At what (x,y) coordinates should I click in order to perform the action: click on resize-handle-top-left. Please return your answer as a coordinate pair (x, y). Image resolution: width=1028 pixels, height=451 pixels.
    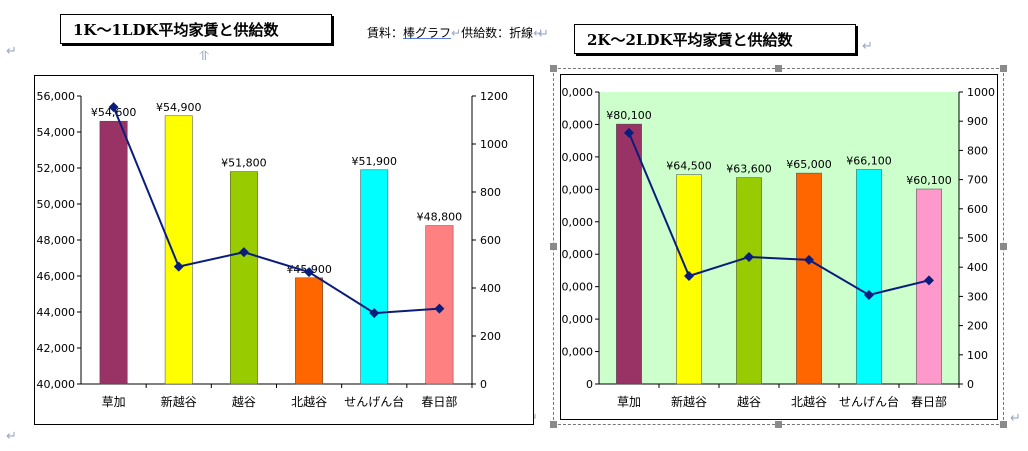
    Looking at the image, I should click on (553, 68).